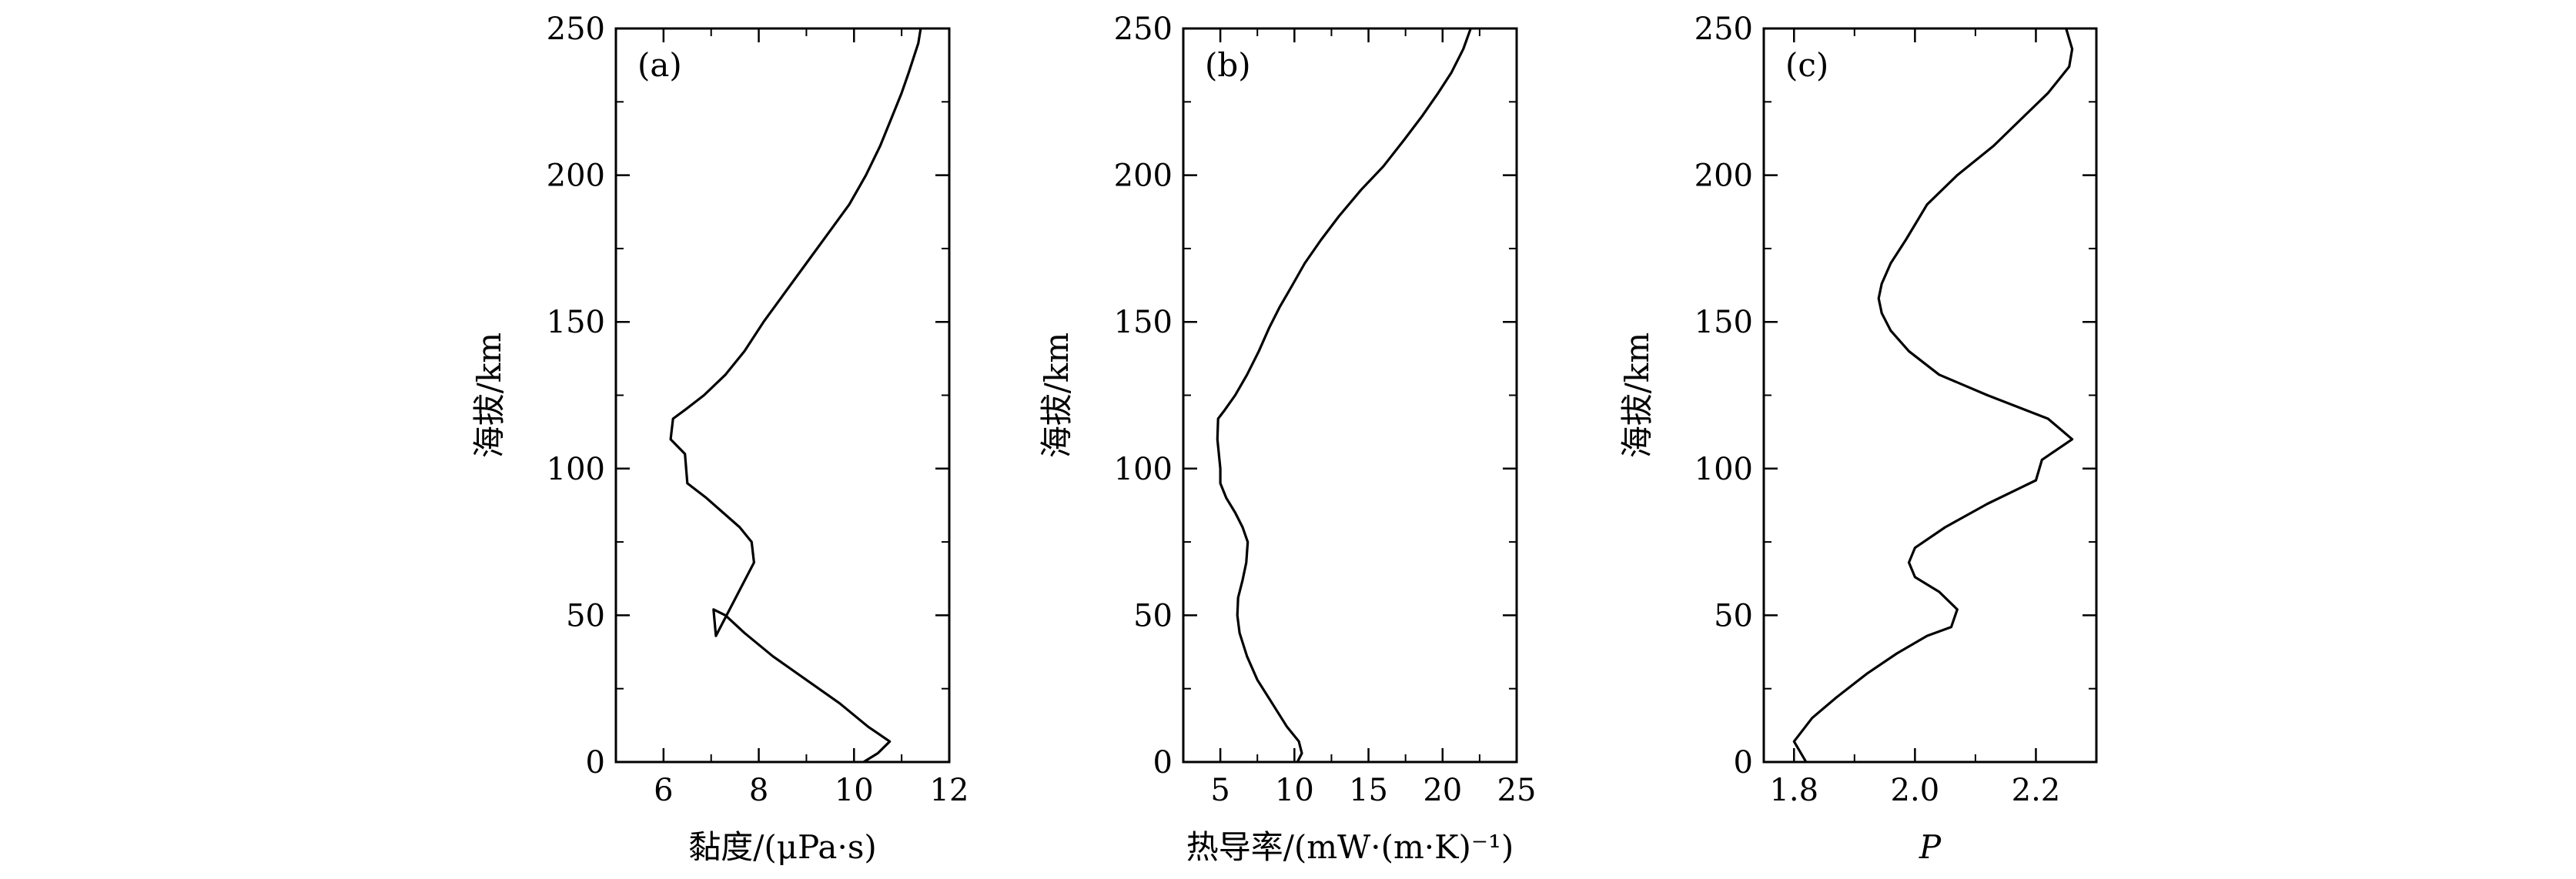 This screenshot has width=2576, height=879. What do you see at coordinates (1144, 30) in the screenshot?
I see `y-tick-label-b-5: 250` at bounding box center [1144, 30].